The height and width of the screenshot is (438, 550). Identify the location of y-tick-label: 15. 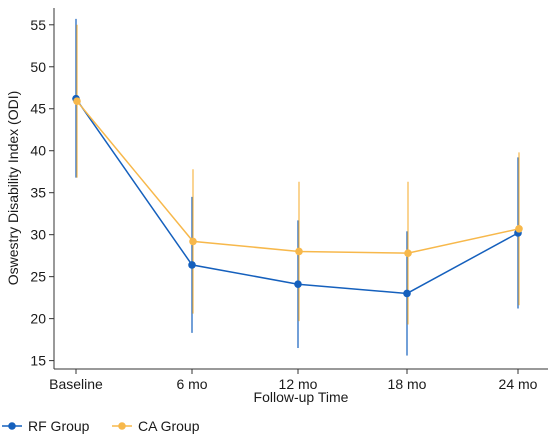
(38, 361).